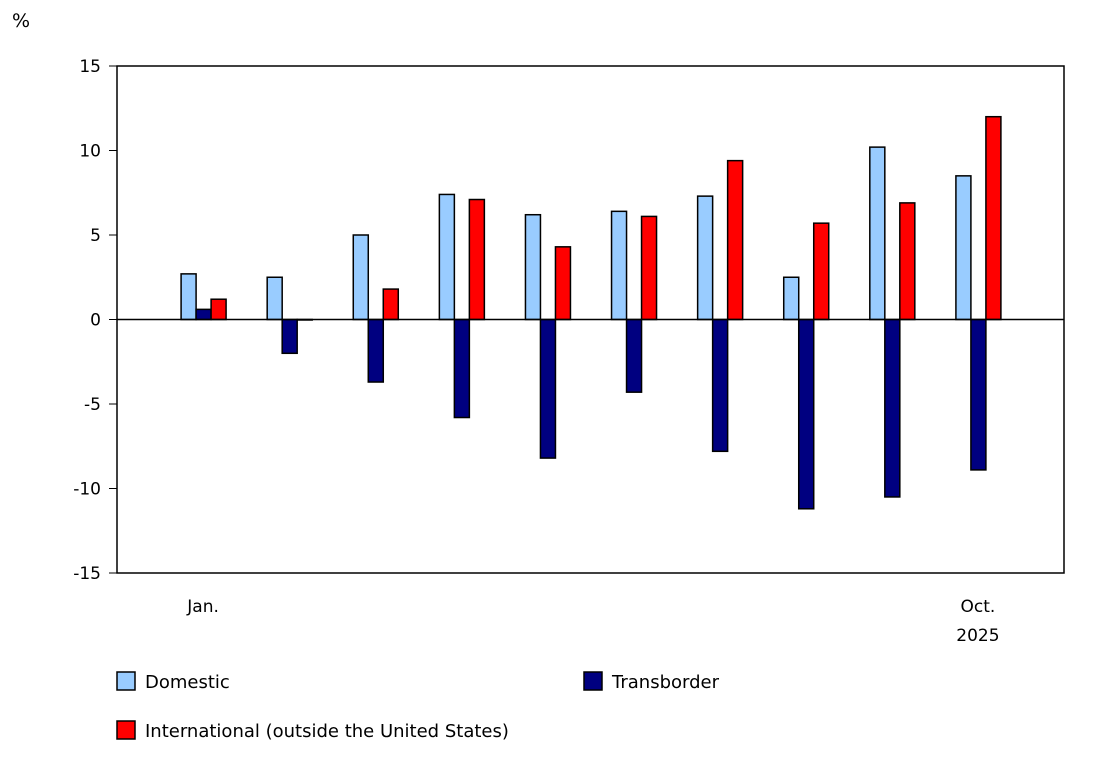 The image size is (1097, 760). What do you see at coordinates (95, 236) in the screenshot?
I see `y-tick-label: 5` at bounding box center [95, 236].